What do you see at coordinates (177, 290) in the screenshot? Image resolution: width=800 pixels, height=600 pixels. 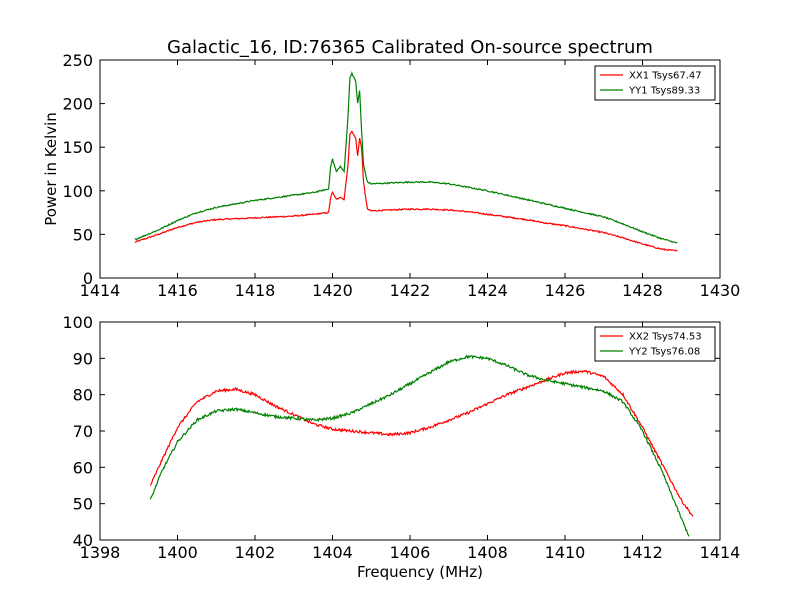 I see `x-tick-label: 1416` at bounding box center [177, 290].